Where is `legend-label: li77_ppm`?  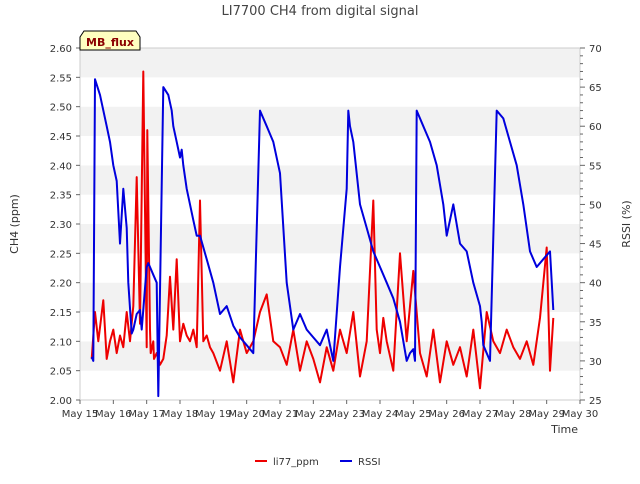
legend-label: li77_ppm is located at coordinates (296, 462).